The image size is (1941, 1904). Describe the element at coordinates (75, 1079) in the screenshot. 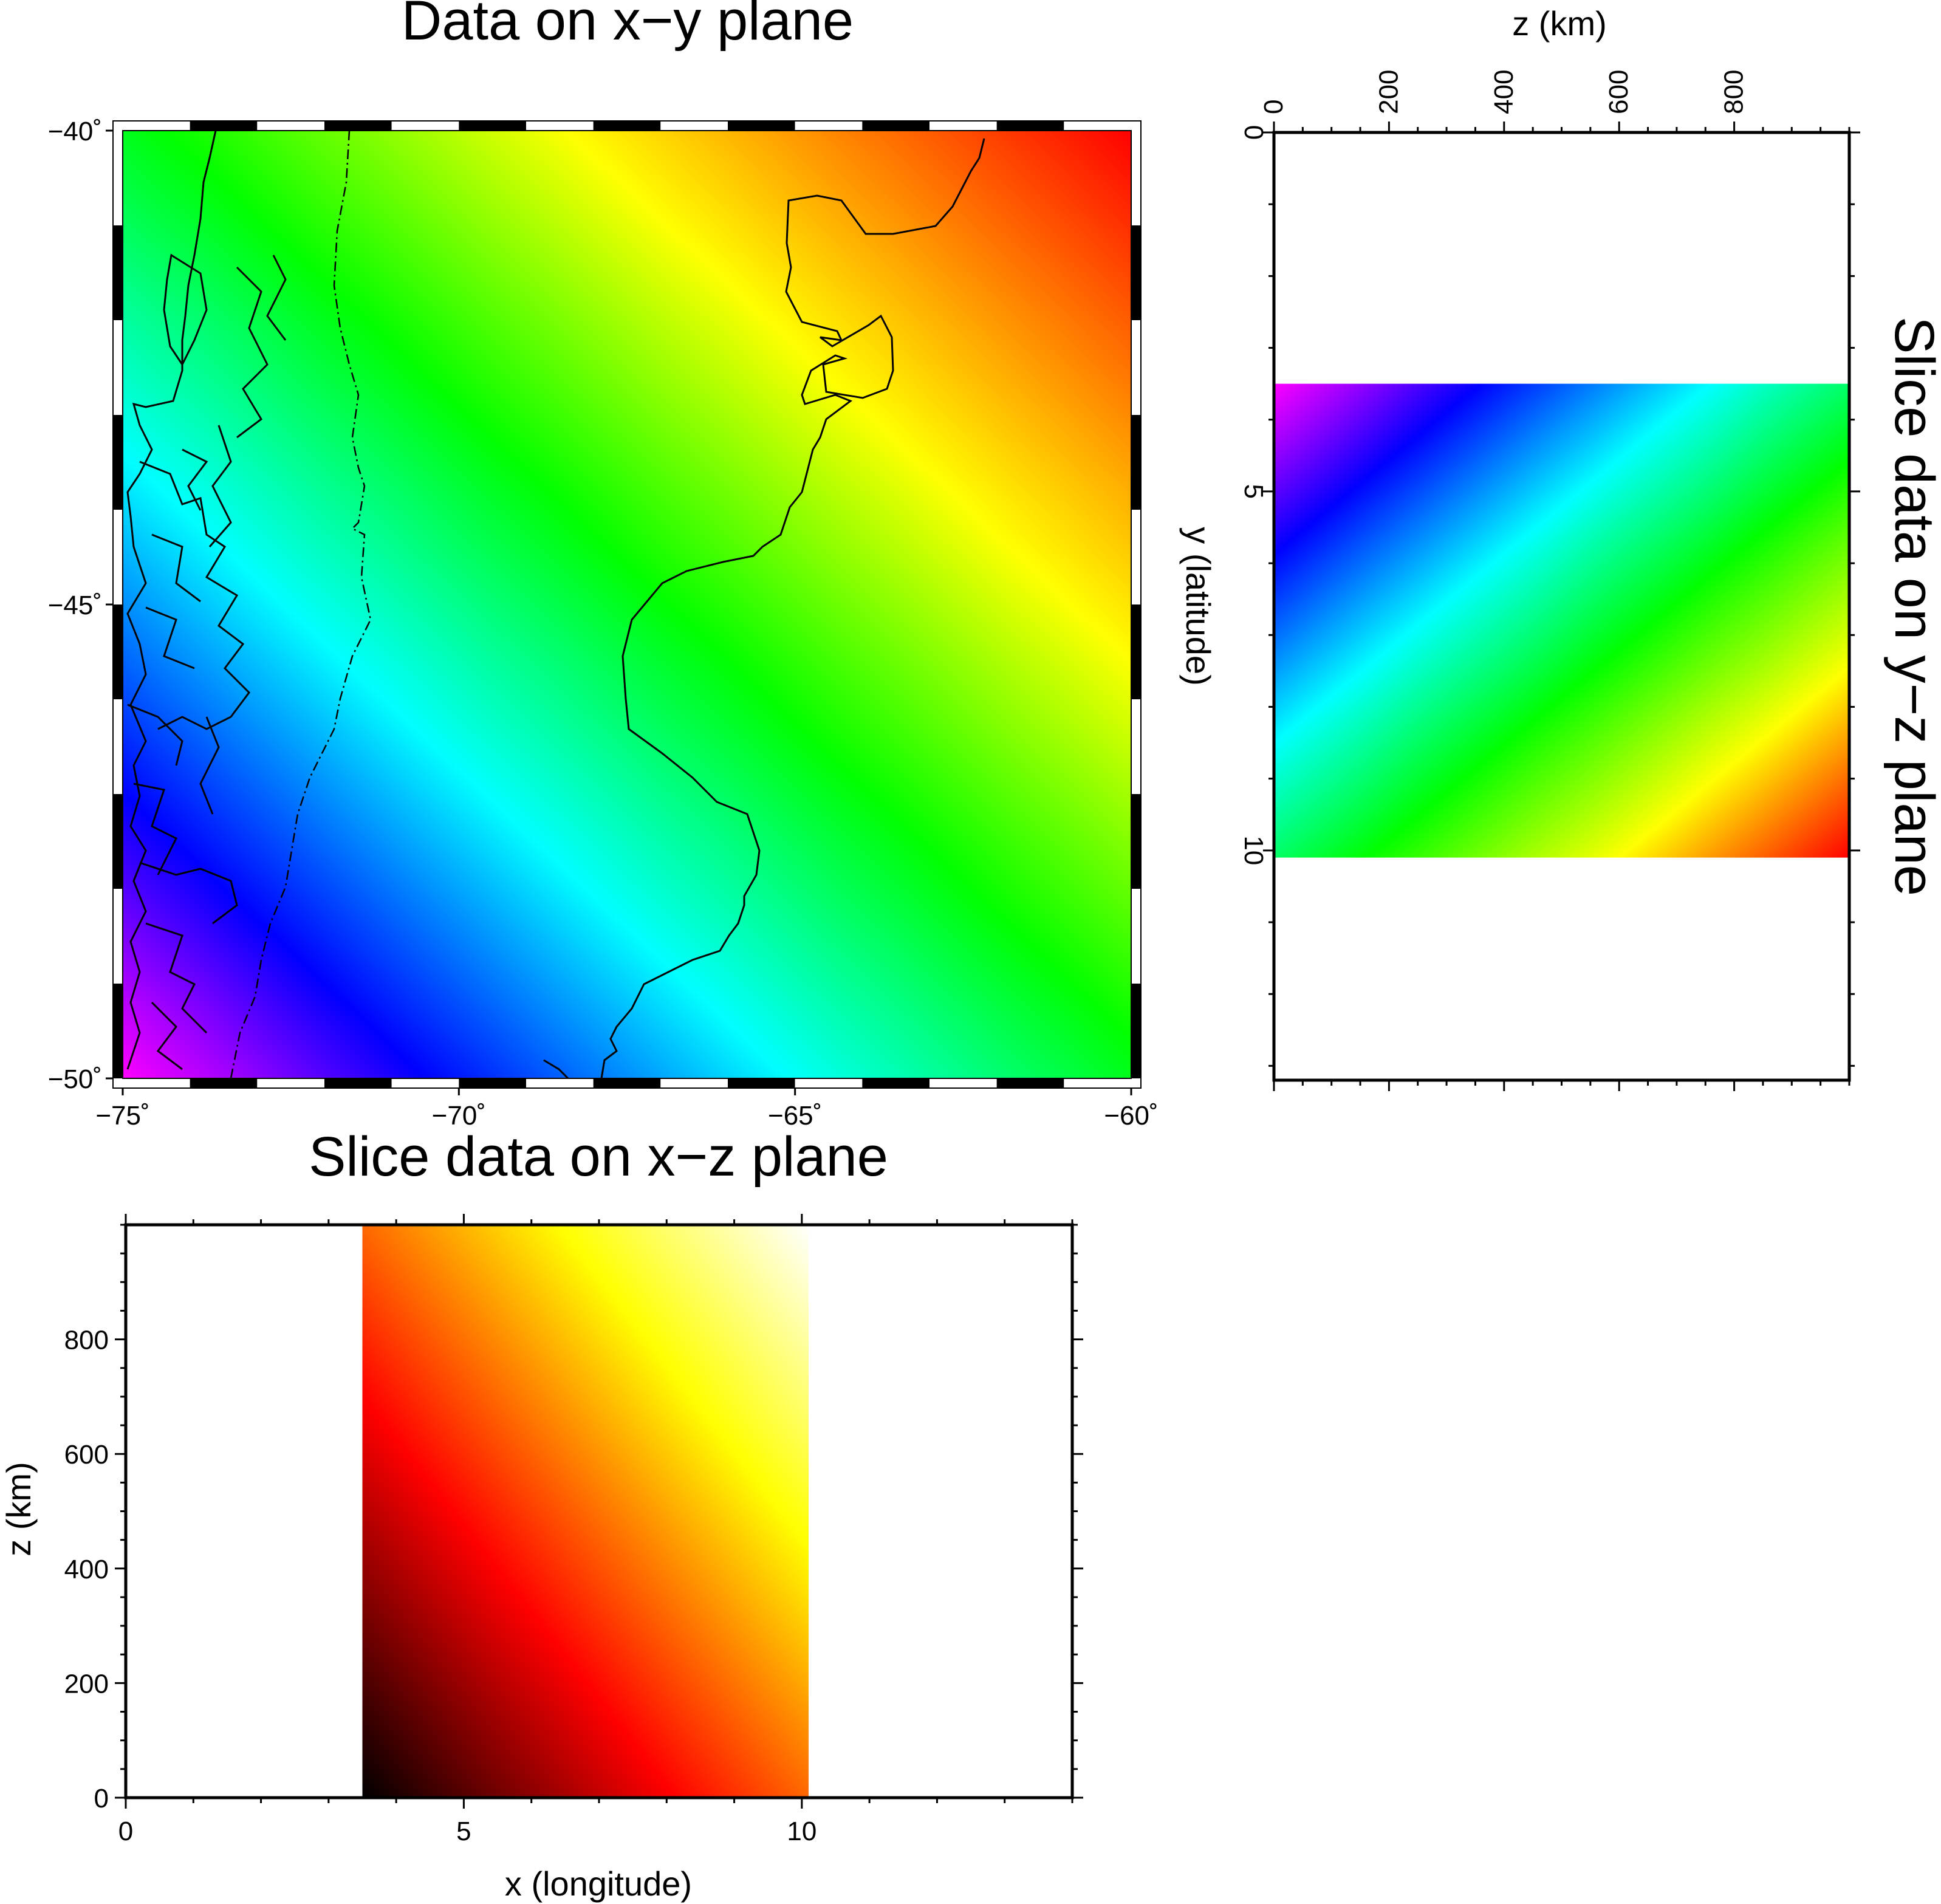

I see `xy-y-tick-label: −50˚` at that location.